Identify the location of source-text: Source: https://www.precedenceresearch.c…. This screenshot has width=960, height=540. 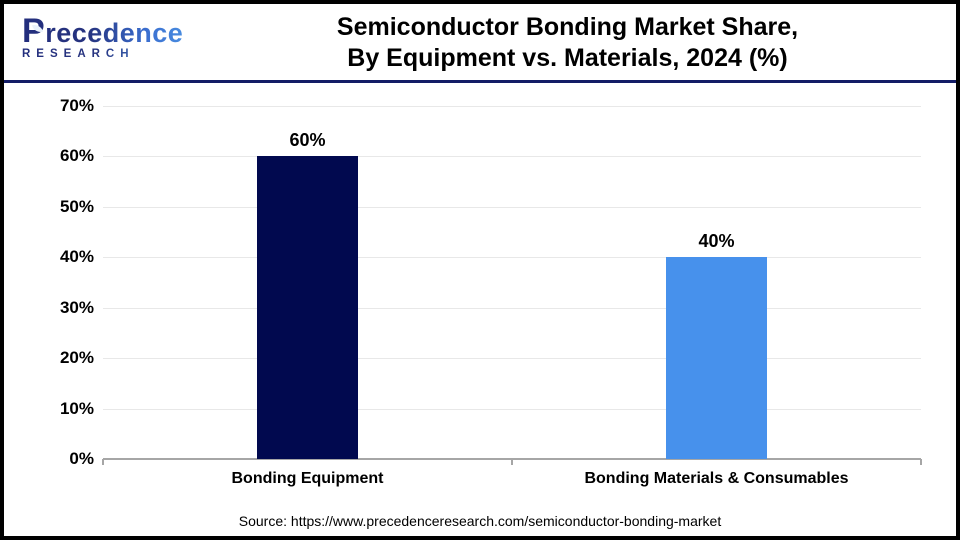
(480, 521).